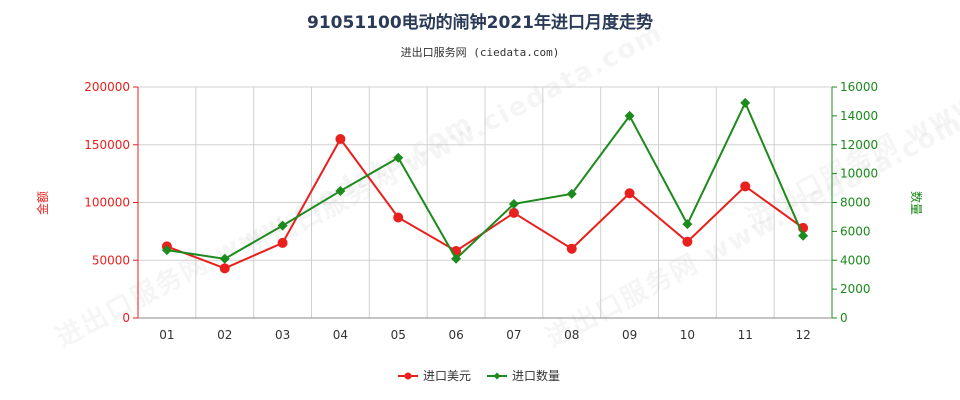  Describe the element at coordinates (687, 335) in the screenshot. I see `x-tick-label: 10` at that location.